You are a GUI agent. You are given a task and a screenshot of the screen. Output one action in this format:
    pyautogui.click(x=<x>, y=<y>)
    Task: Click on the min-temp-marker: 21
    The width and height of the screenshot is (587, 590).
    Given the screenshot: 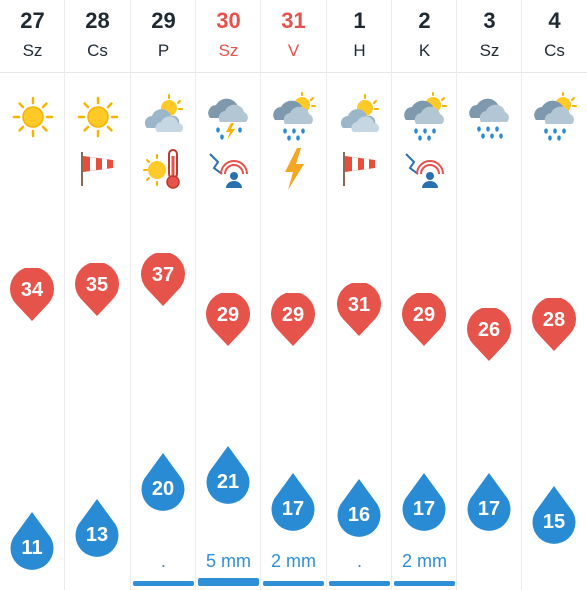 What is the action you would take?
    pyautogui.click(x=228, y=475)
    